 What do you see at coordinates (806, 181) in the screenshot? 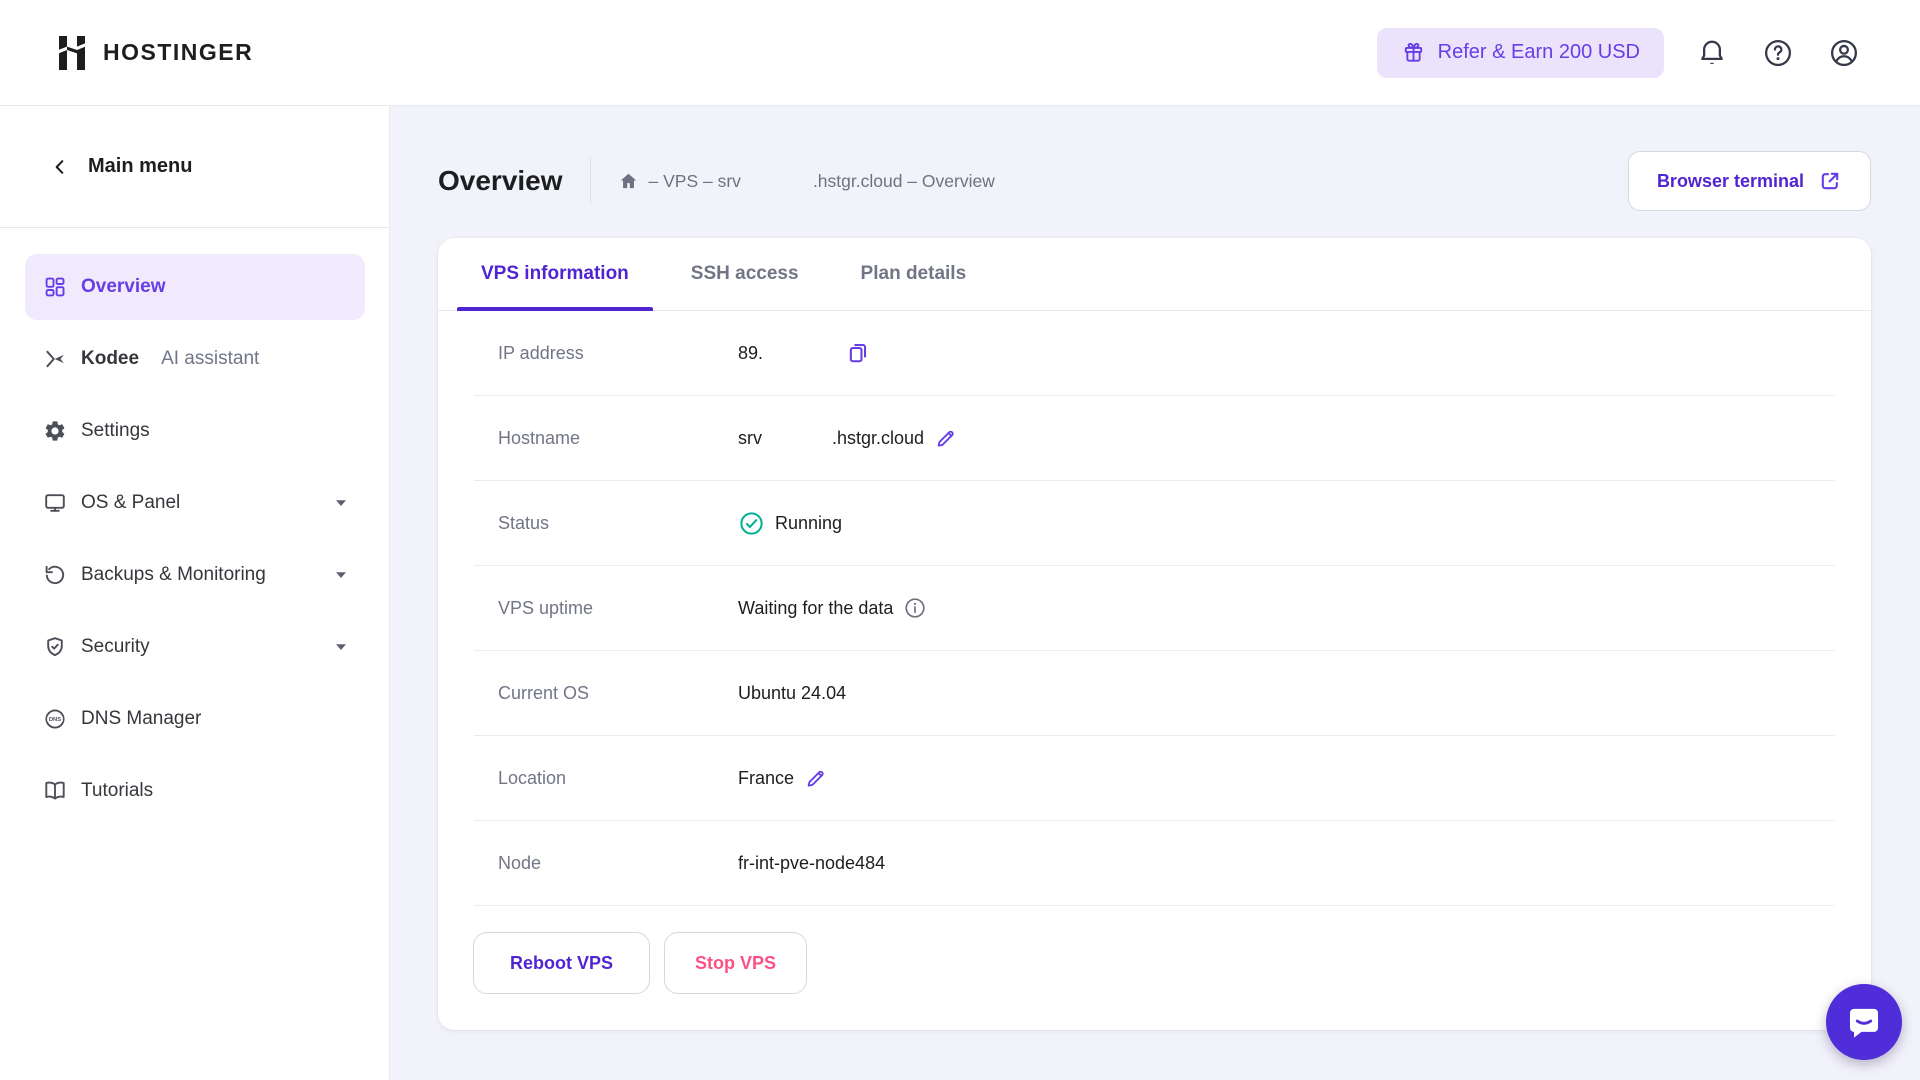
I see `breadcrumb: – VPS – srv .hstgr.cloud – Overview` at bounding box center [806, 181].